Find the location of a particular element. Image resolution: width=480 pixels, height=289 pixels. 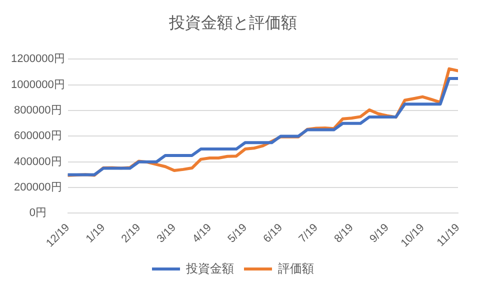

x-tick-label: 9/19 is located at coordinates (380, 234).